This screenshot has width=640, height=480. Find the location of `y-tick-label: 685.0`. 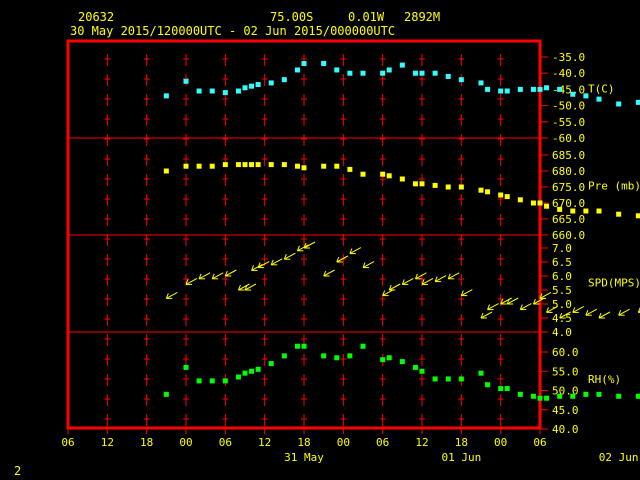

y-tick-label: 685.0 is located at coordinates (568, 155).